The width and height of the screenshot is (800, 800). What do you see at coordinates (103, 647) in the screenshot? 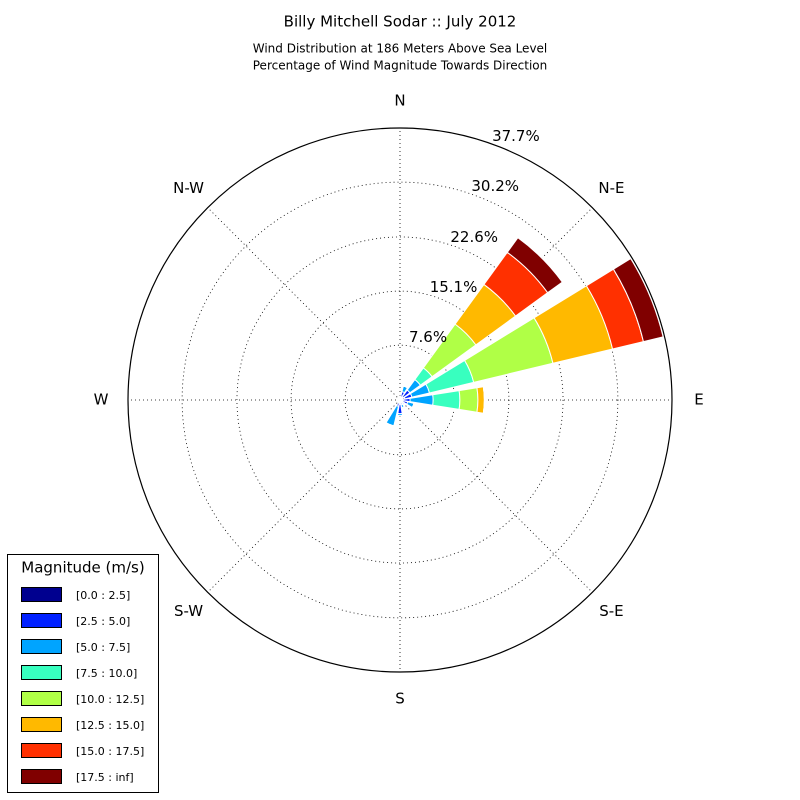
I see `legend-label: [5.0 : 7.5]` at bounding box center [103, 647].